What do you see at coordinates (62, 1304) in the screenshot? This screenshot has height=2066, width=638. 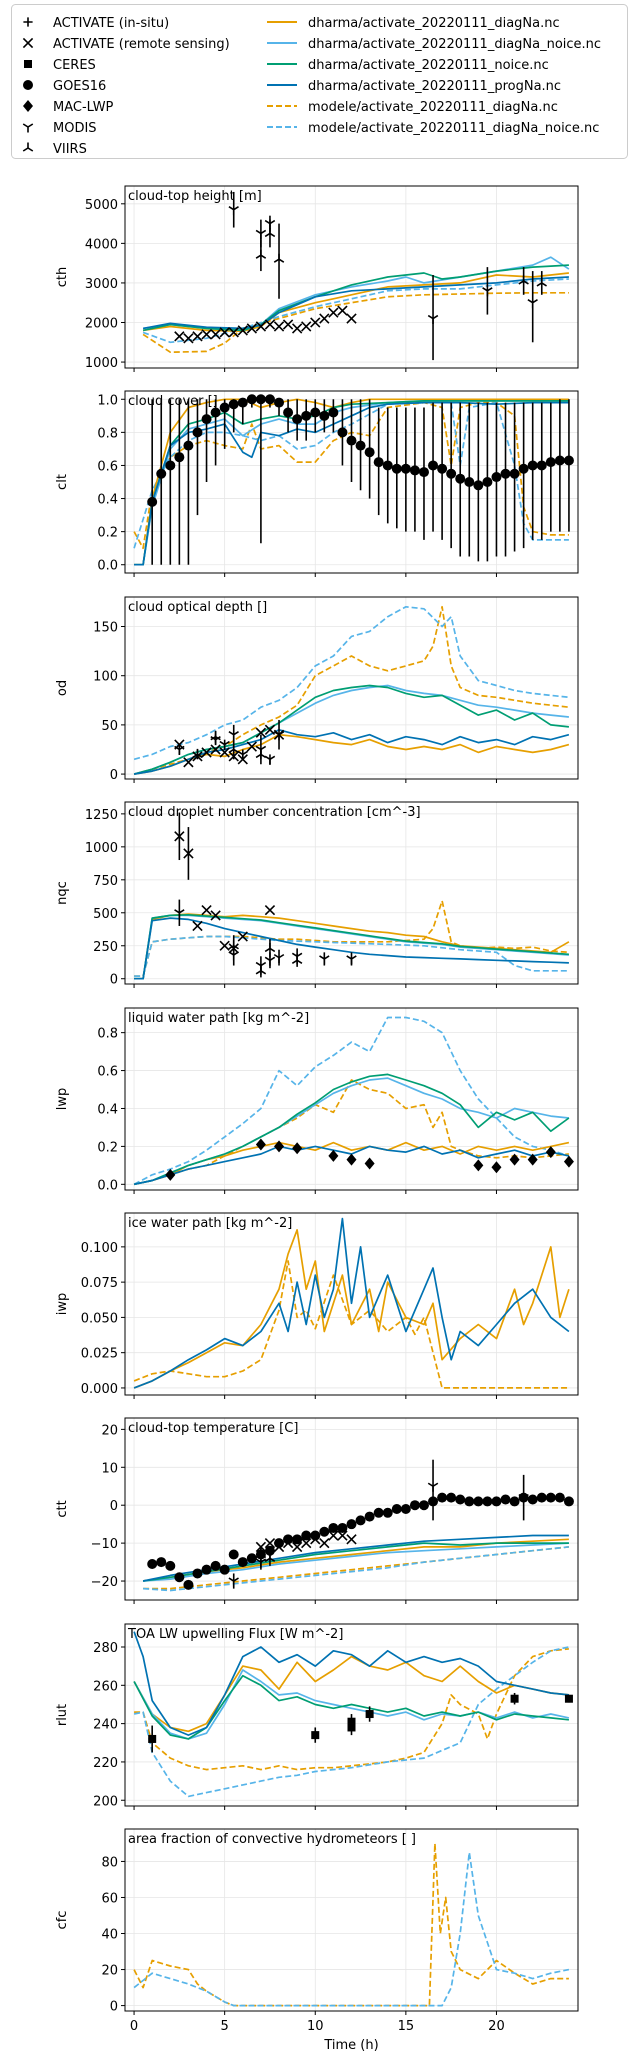 I see `panel-iwp-ylabel: iwp` at bounding box center [62, 1304].